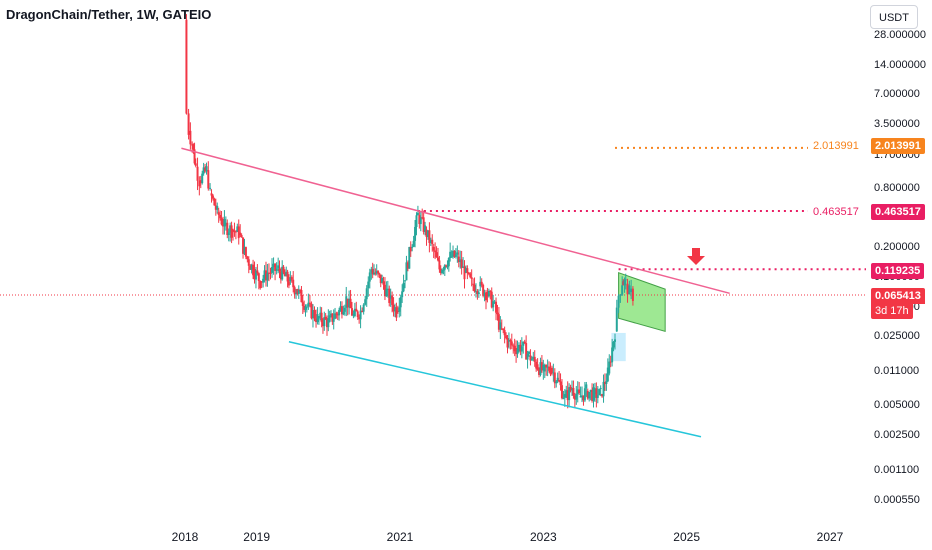  What do you see at coordinates (257, 537) in the screenshot?
I see `time-tick: 2019` at bounding box center [257, 537].